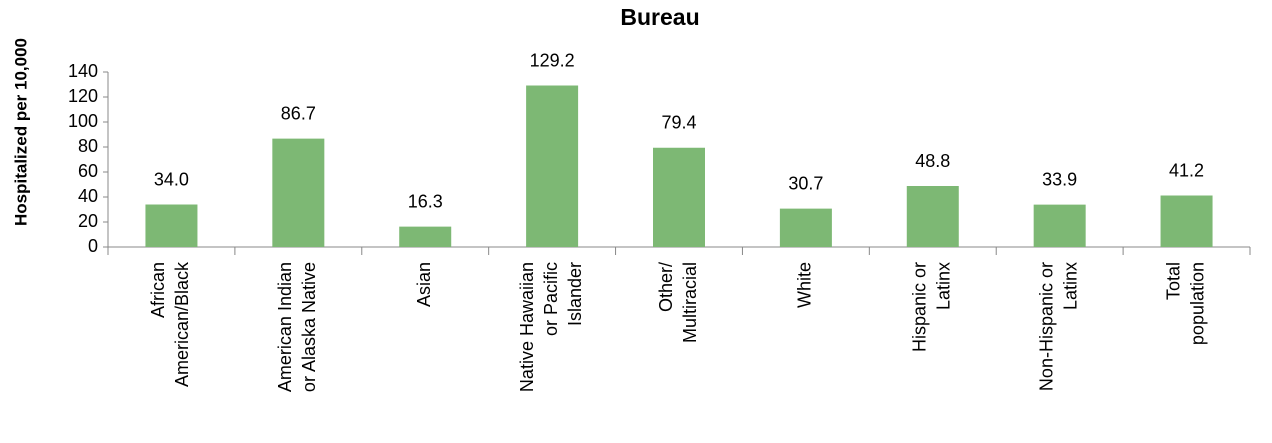  I want to click on value-label: 30.7, so click(805, 183).